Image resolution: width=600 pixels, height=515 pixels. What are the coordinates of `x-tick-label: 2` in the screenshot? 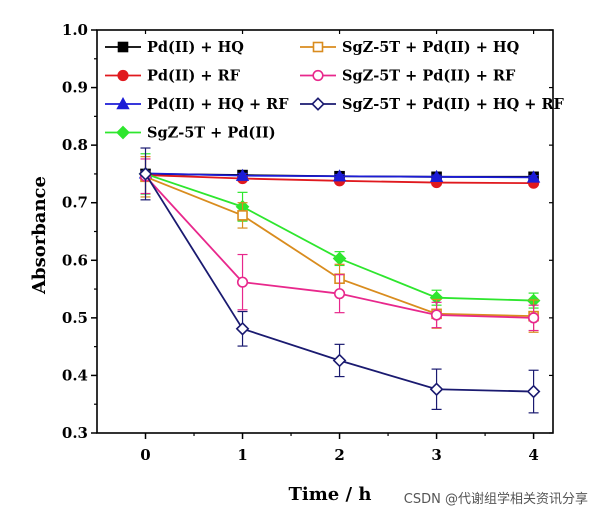 It's located at (339, 455).